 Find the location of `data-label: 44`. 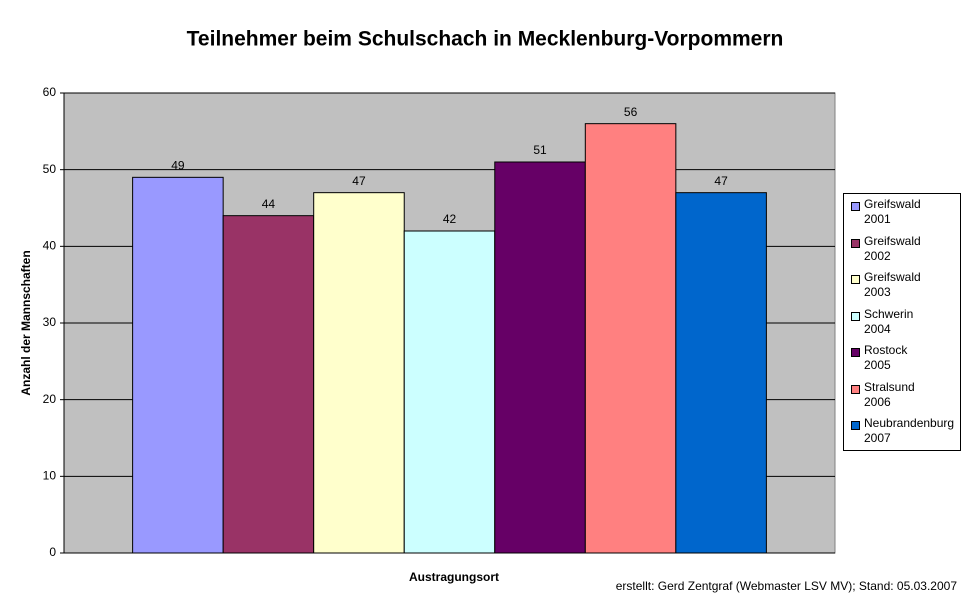

data-label: 44 is located at coordinates (269, 204).